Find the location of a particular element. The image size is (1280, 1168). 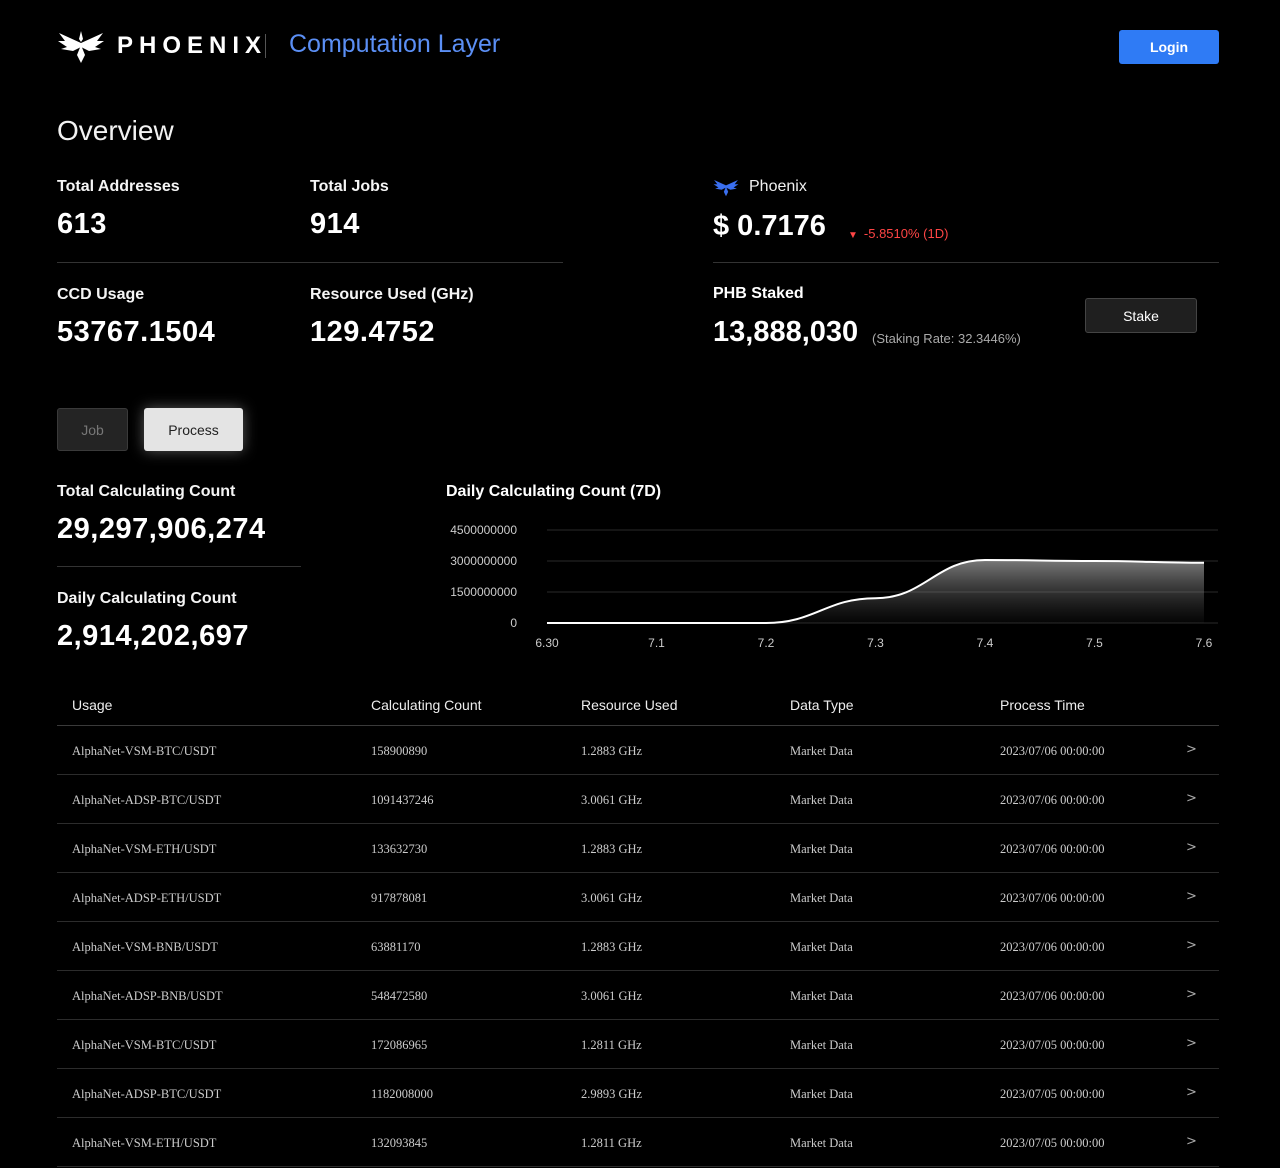

stat-ccd-usage: CCD Usage 53767.1504 is located at coordinates (136, 317).